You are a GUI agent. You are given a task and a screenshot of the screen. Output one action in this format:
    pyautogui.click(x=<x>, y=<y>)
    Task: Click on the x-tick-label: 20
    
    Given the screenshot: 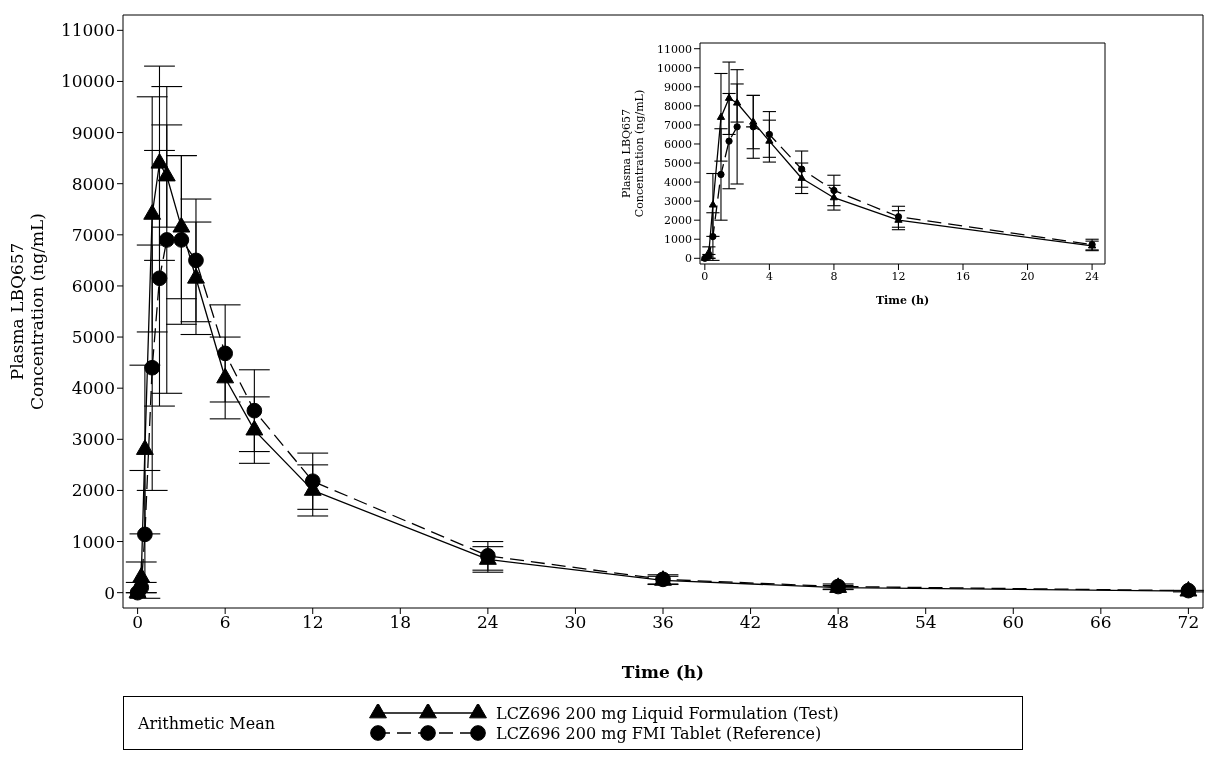 What is the action you would take?
    pyautogui.click(x=1027, y=276)
    